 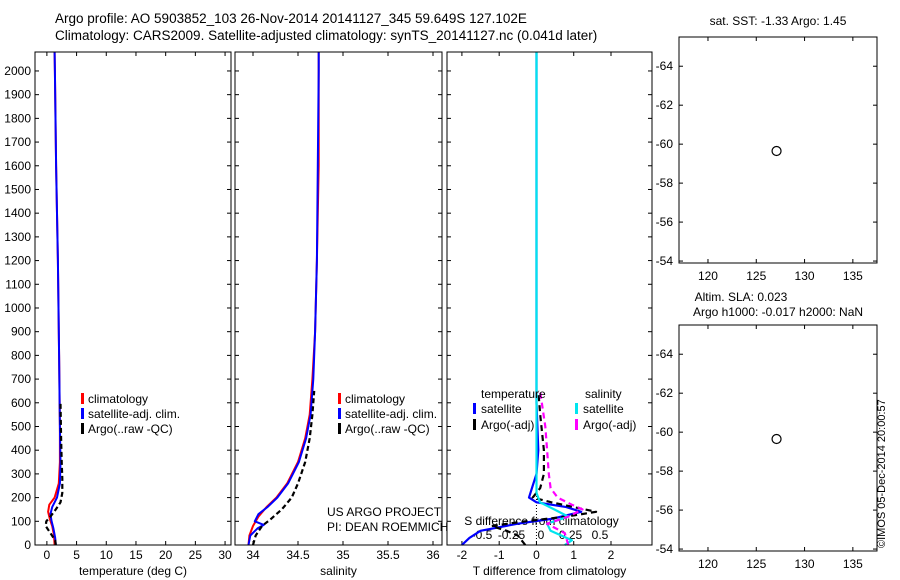 What do you see at coordinates (665, 393) in the screenshot?
I see `sla_map-ytick-label: -62` at bounding box center [665, 393].